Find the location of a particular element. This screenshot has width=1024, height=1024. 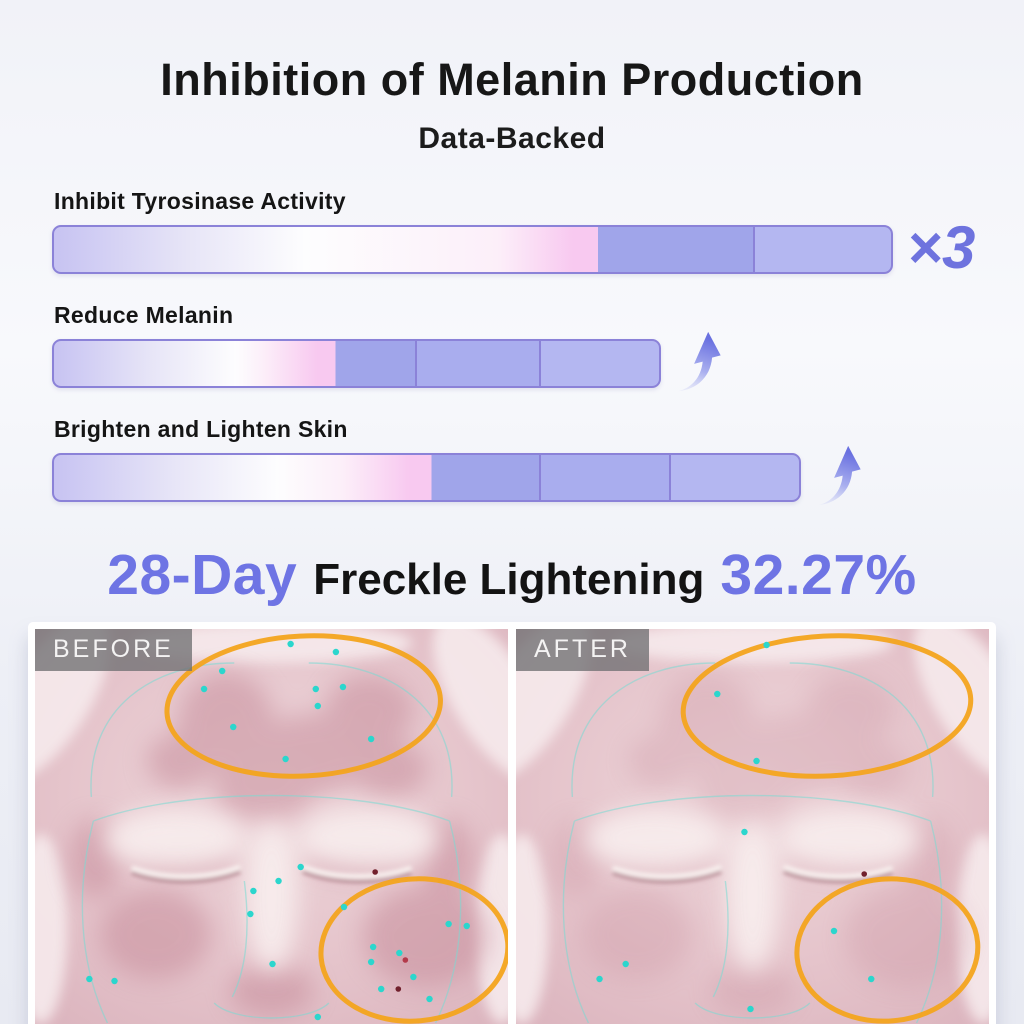

before-cheek-circle is located at coordinates (413, 950).